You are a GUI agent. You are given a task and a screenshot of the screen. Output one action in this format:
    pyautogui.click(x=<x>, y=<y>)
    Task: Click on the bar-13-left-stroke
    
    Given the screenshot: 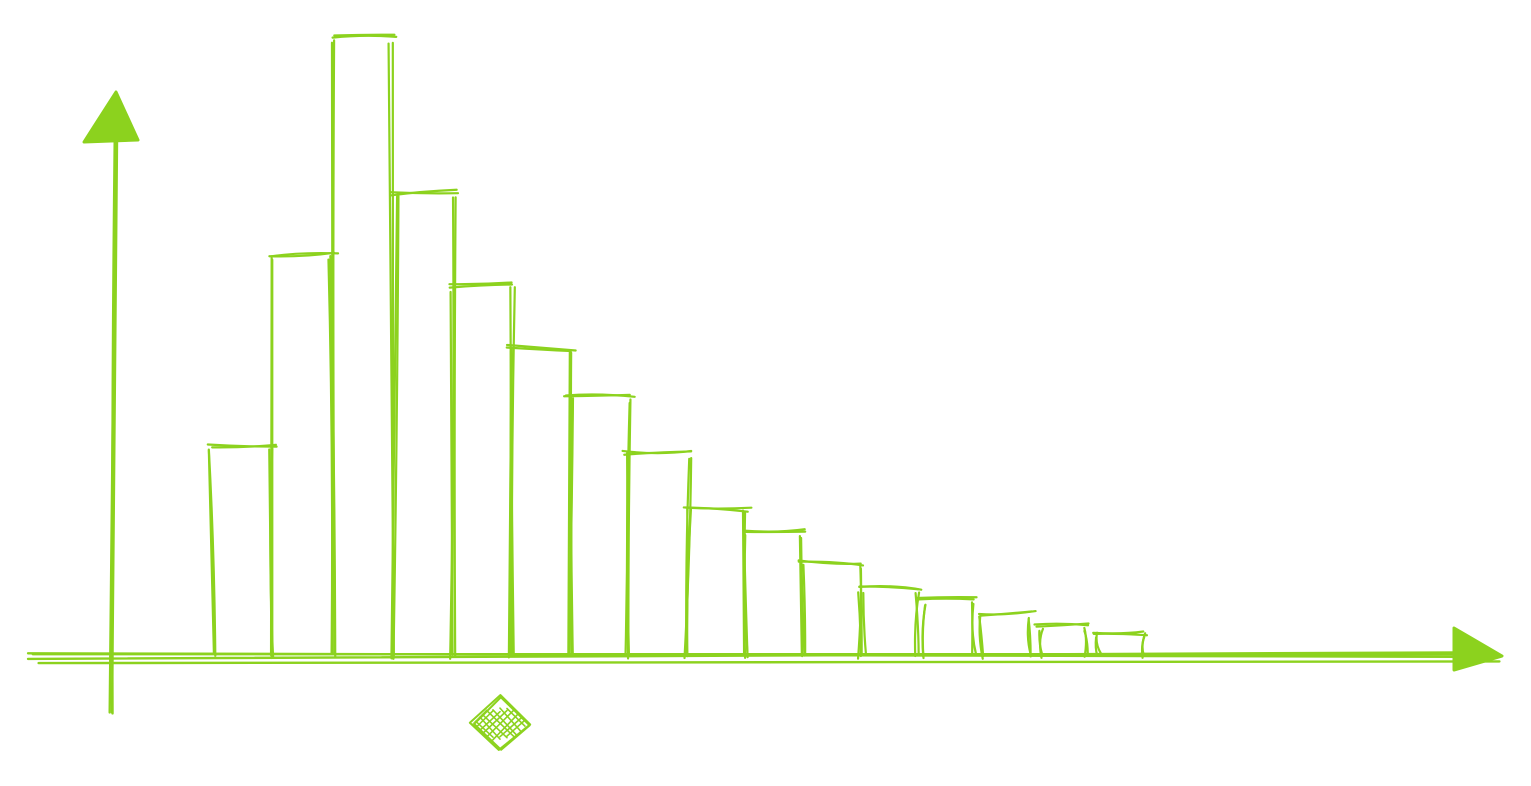 What is the action you would take?
    pyautogui.click(x=981, y=636)
    